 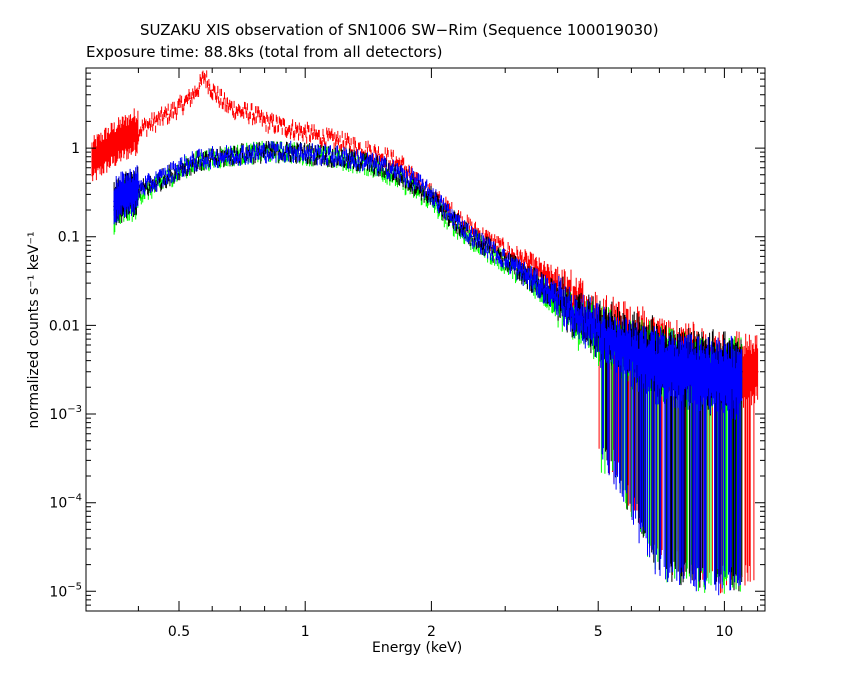 What do you see at coordinates (64, 326) in the screenshot?
I see `y-tick-label: 0.01` at bounding box center [64, 326].